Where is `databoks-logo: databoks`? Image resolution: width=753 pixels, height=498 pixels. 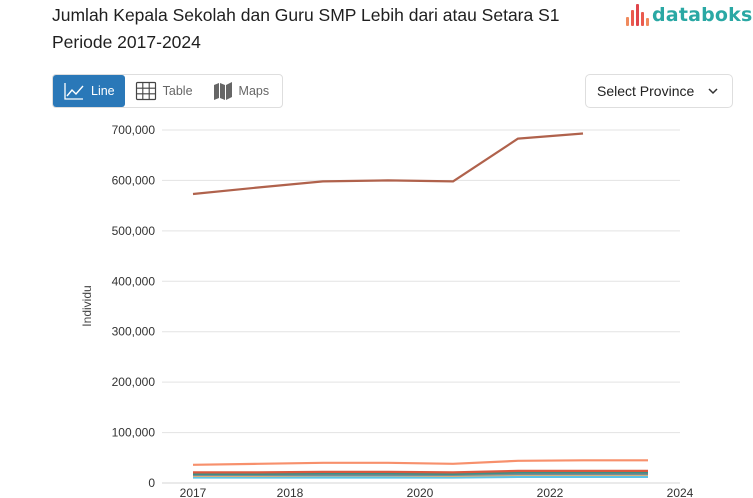
databoks-logo: databoks is located at coordinates (689, 15).